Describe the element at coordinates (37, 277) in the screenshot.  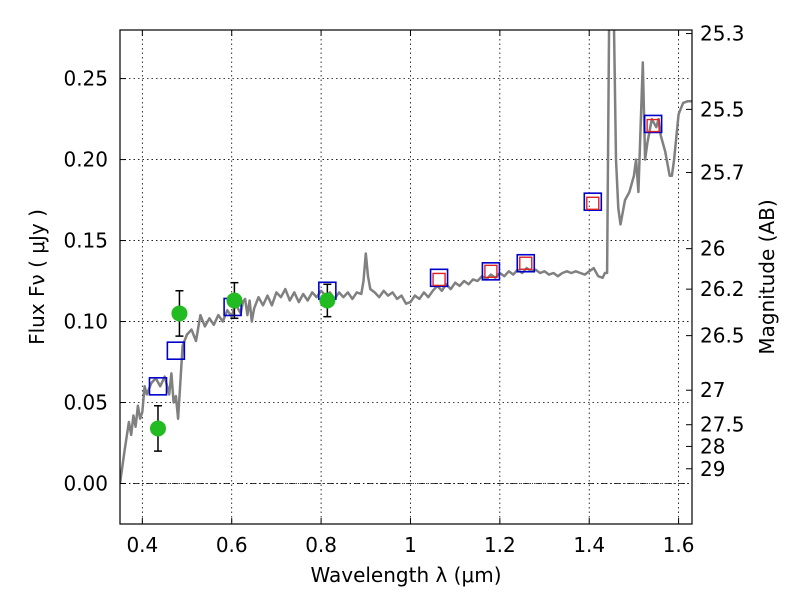
I see `y-axis-title-left: Flux Fν ( μJy )` at that location.